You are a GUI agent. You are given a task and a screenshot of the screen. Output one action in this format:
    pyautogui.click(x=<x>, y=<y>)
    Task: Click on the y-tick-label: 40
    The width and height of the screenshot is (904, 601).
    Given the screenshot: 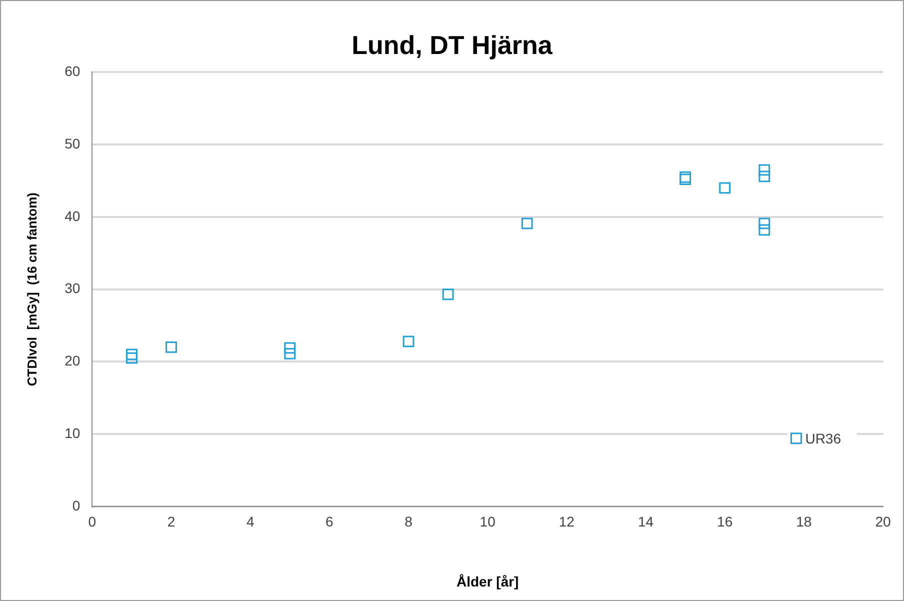 What is the action you would take?
    pyautogui.click(x=72, y=216)
    